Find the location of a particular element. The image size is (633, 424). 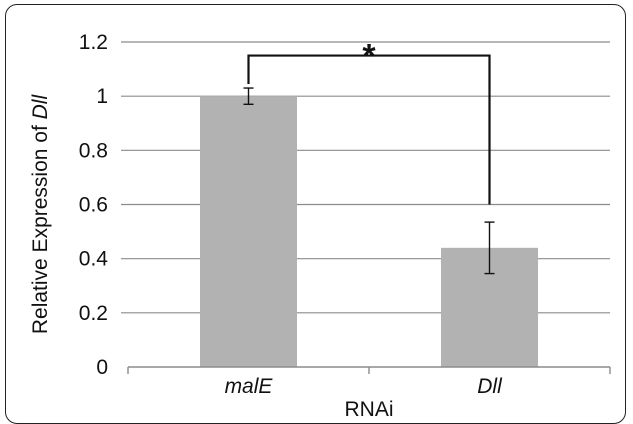

bar-malE is located at coordinates (248, 232).